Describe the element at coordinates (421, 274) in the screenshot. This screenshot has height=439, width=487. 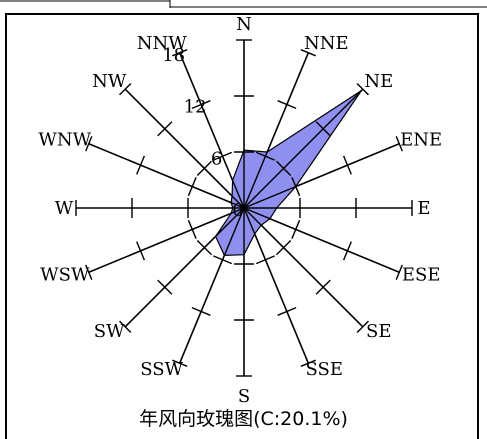
I see `direction-label-ese: ESE` at that location.